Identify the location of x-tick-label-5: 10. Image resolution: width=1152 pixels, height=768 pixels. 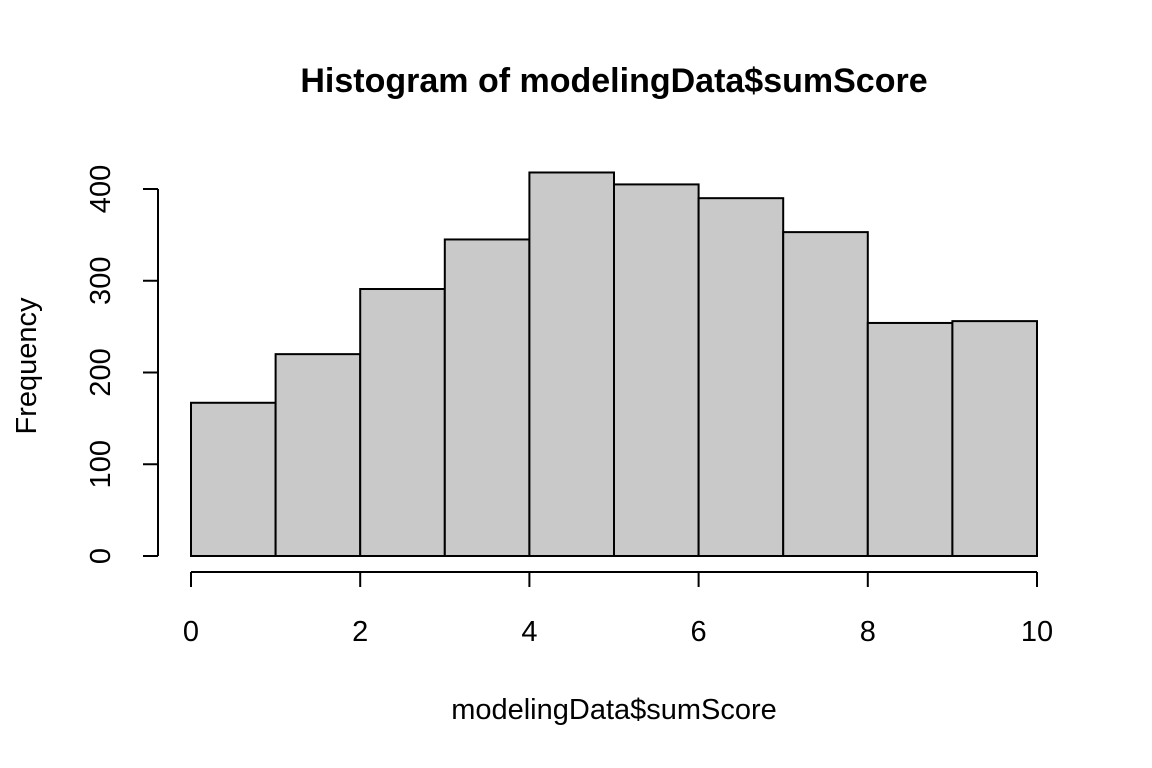
(1037, 632).